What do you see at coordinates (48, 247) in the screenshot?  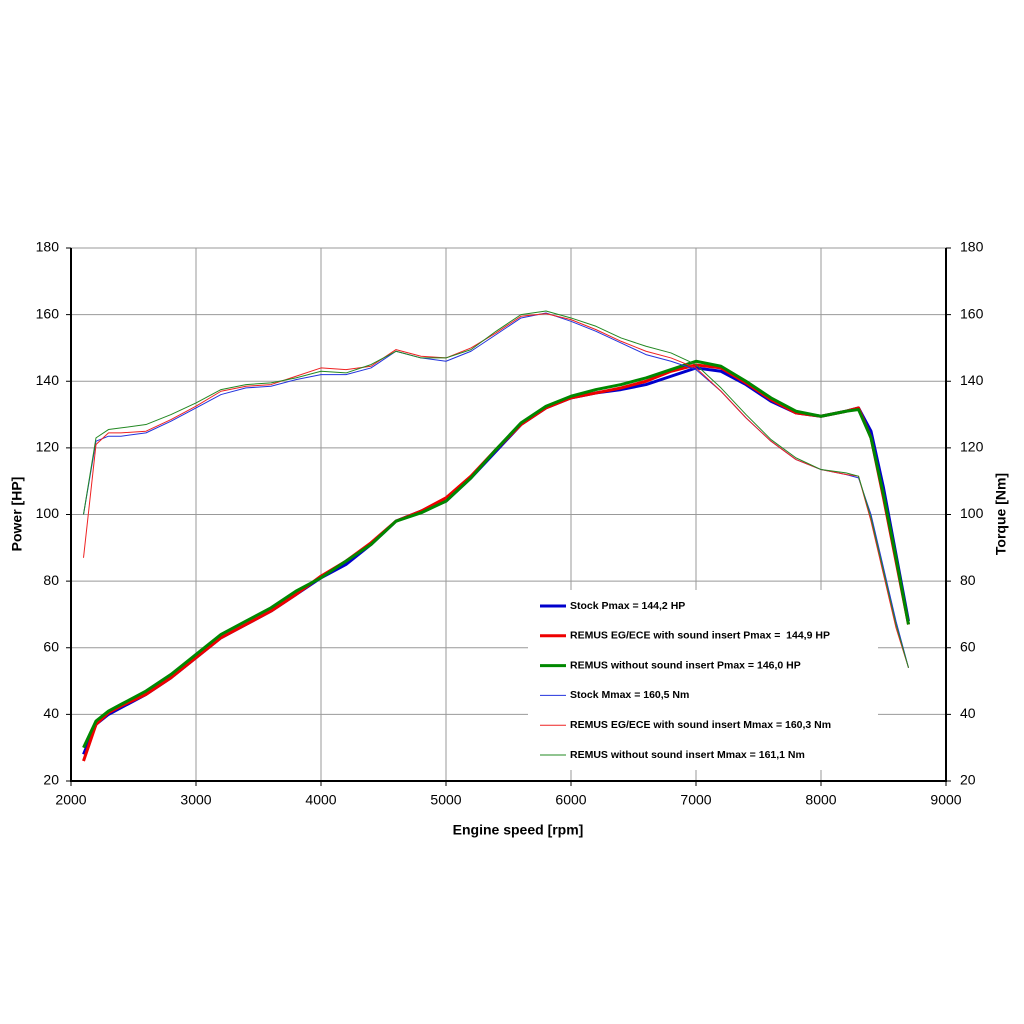 I see `y-tick-label: 180` at bounding box center [48, 247].